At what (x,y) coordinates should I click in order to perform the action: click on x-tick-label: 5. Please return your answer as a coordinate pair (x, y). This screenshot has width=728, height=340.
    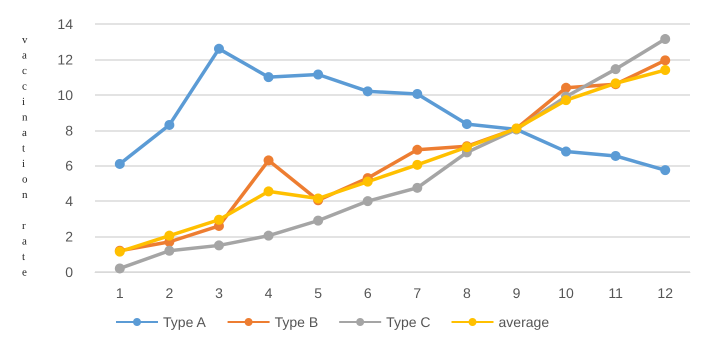
    Looking at the image, I should click on (318, 293).